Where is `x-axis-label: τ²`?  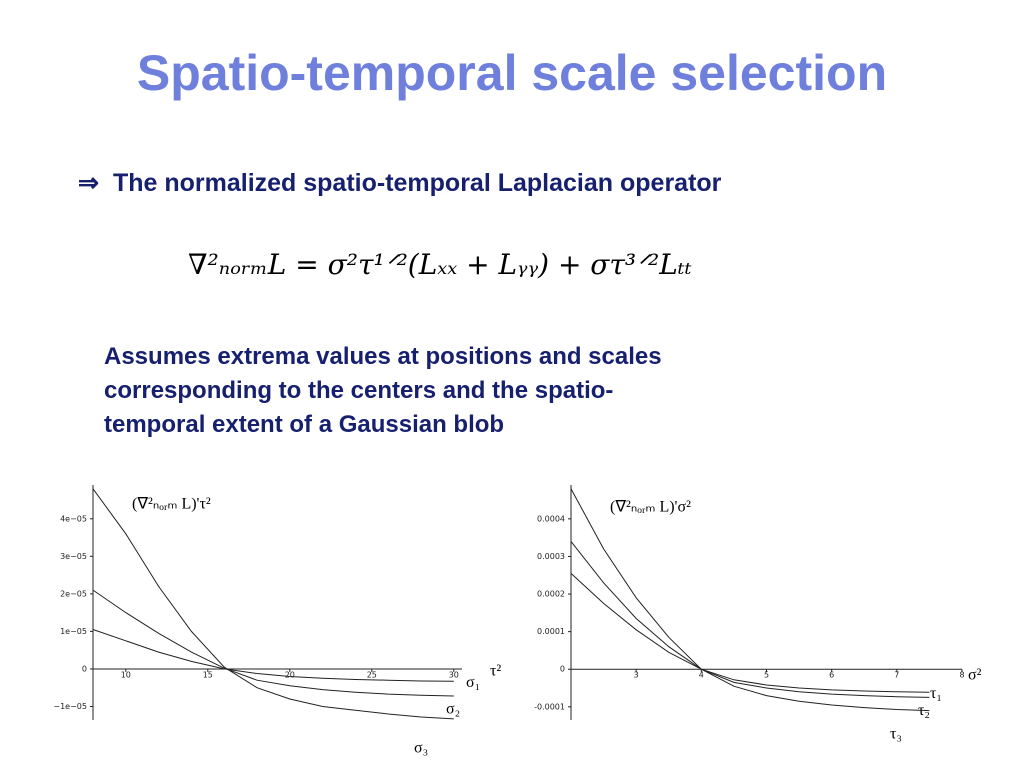 x-axis-label: τ² is located at coordinates (495, 671).